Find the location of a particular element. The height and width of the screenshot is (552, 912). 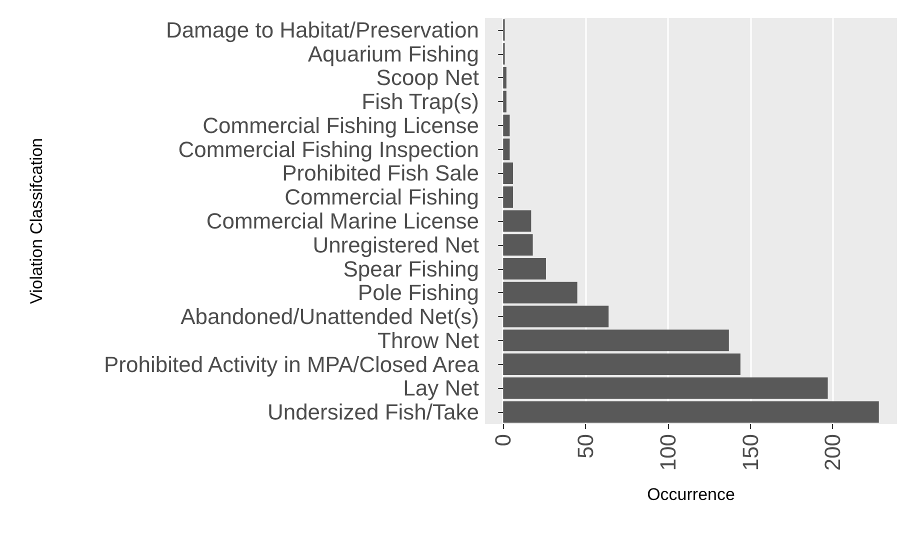

x-tick-label: 0 is located at coordinates (503, 440).